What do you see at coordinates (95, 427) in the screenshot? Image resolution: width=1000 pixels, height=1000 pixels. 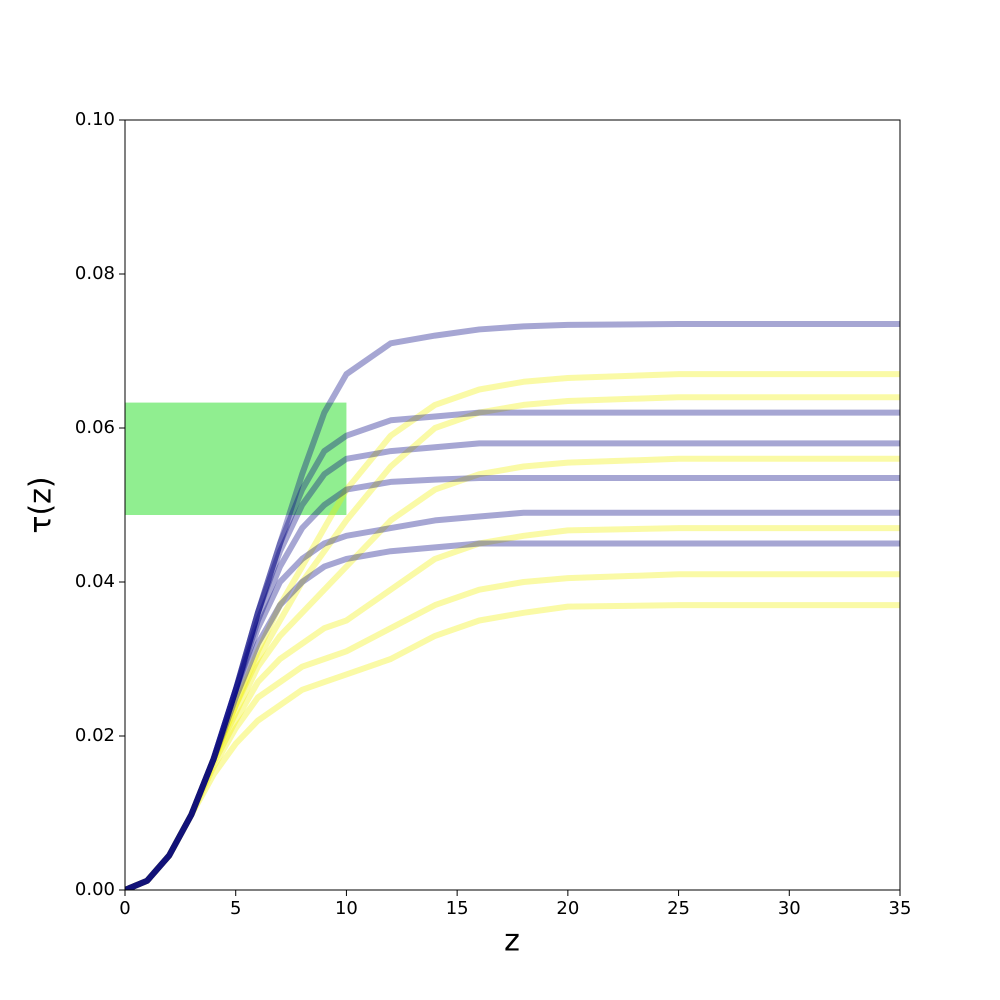 I see `y-tick-label: 0.06` at bounding box center [95, 427].